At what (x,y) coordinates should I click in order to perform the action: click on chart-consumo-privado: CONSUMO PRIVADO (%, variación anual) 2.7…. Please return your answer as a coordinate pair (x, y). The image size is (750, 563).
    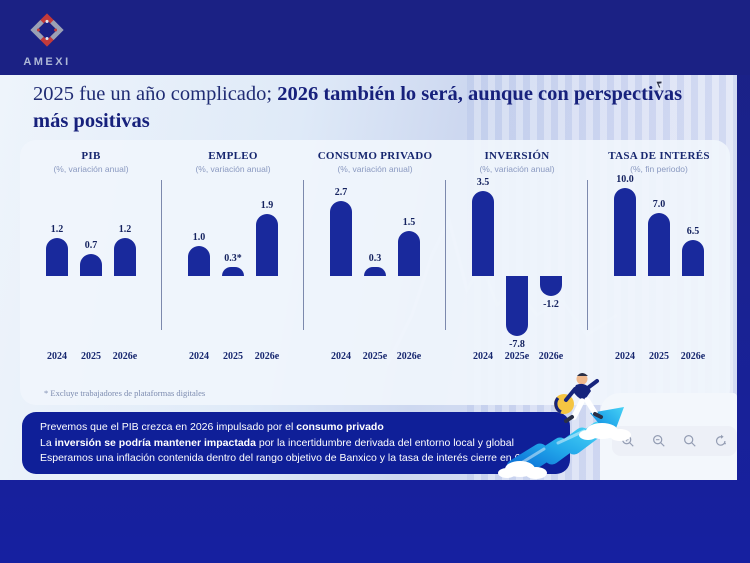
    Looking at the image, I should click on (375, 272).